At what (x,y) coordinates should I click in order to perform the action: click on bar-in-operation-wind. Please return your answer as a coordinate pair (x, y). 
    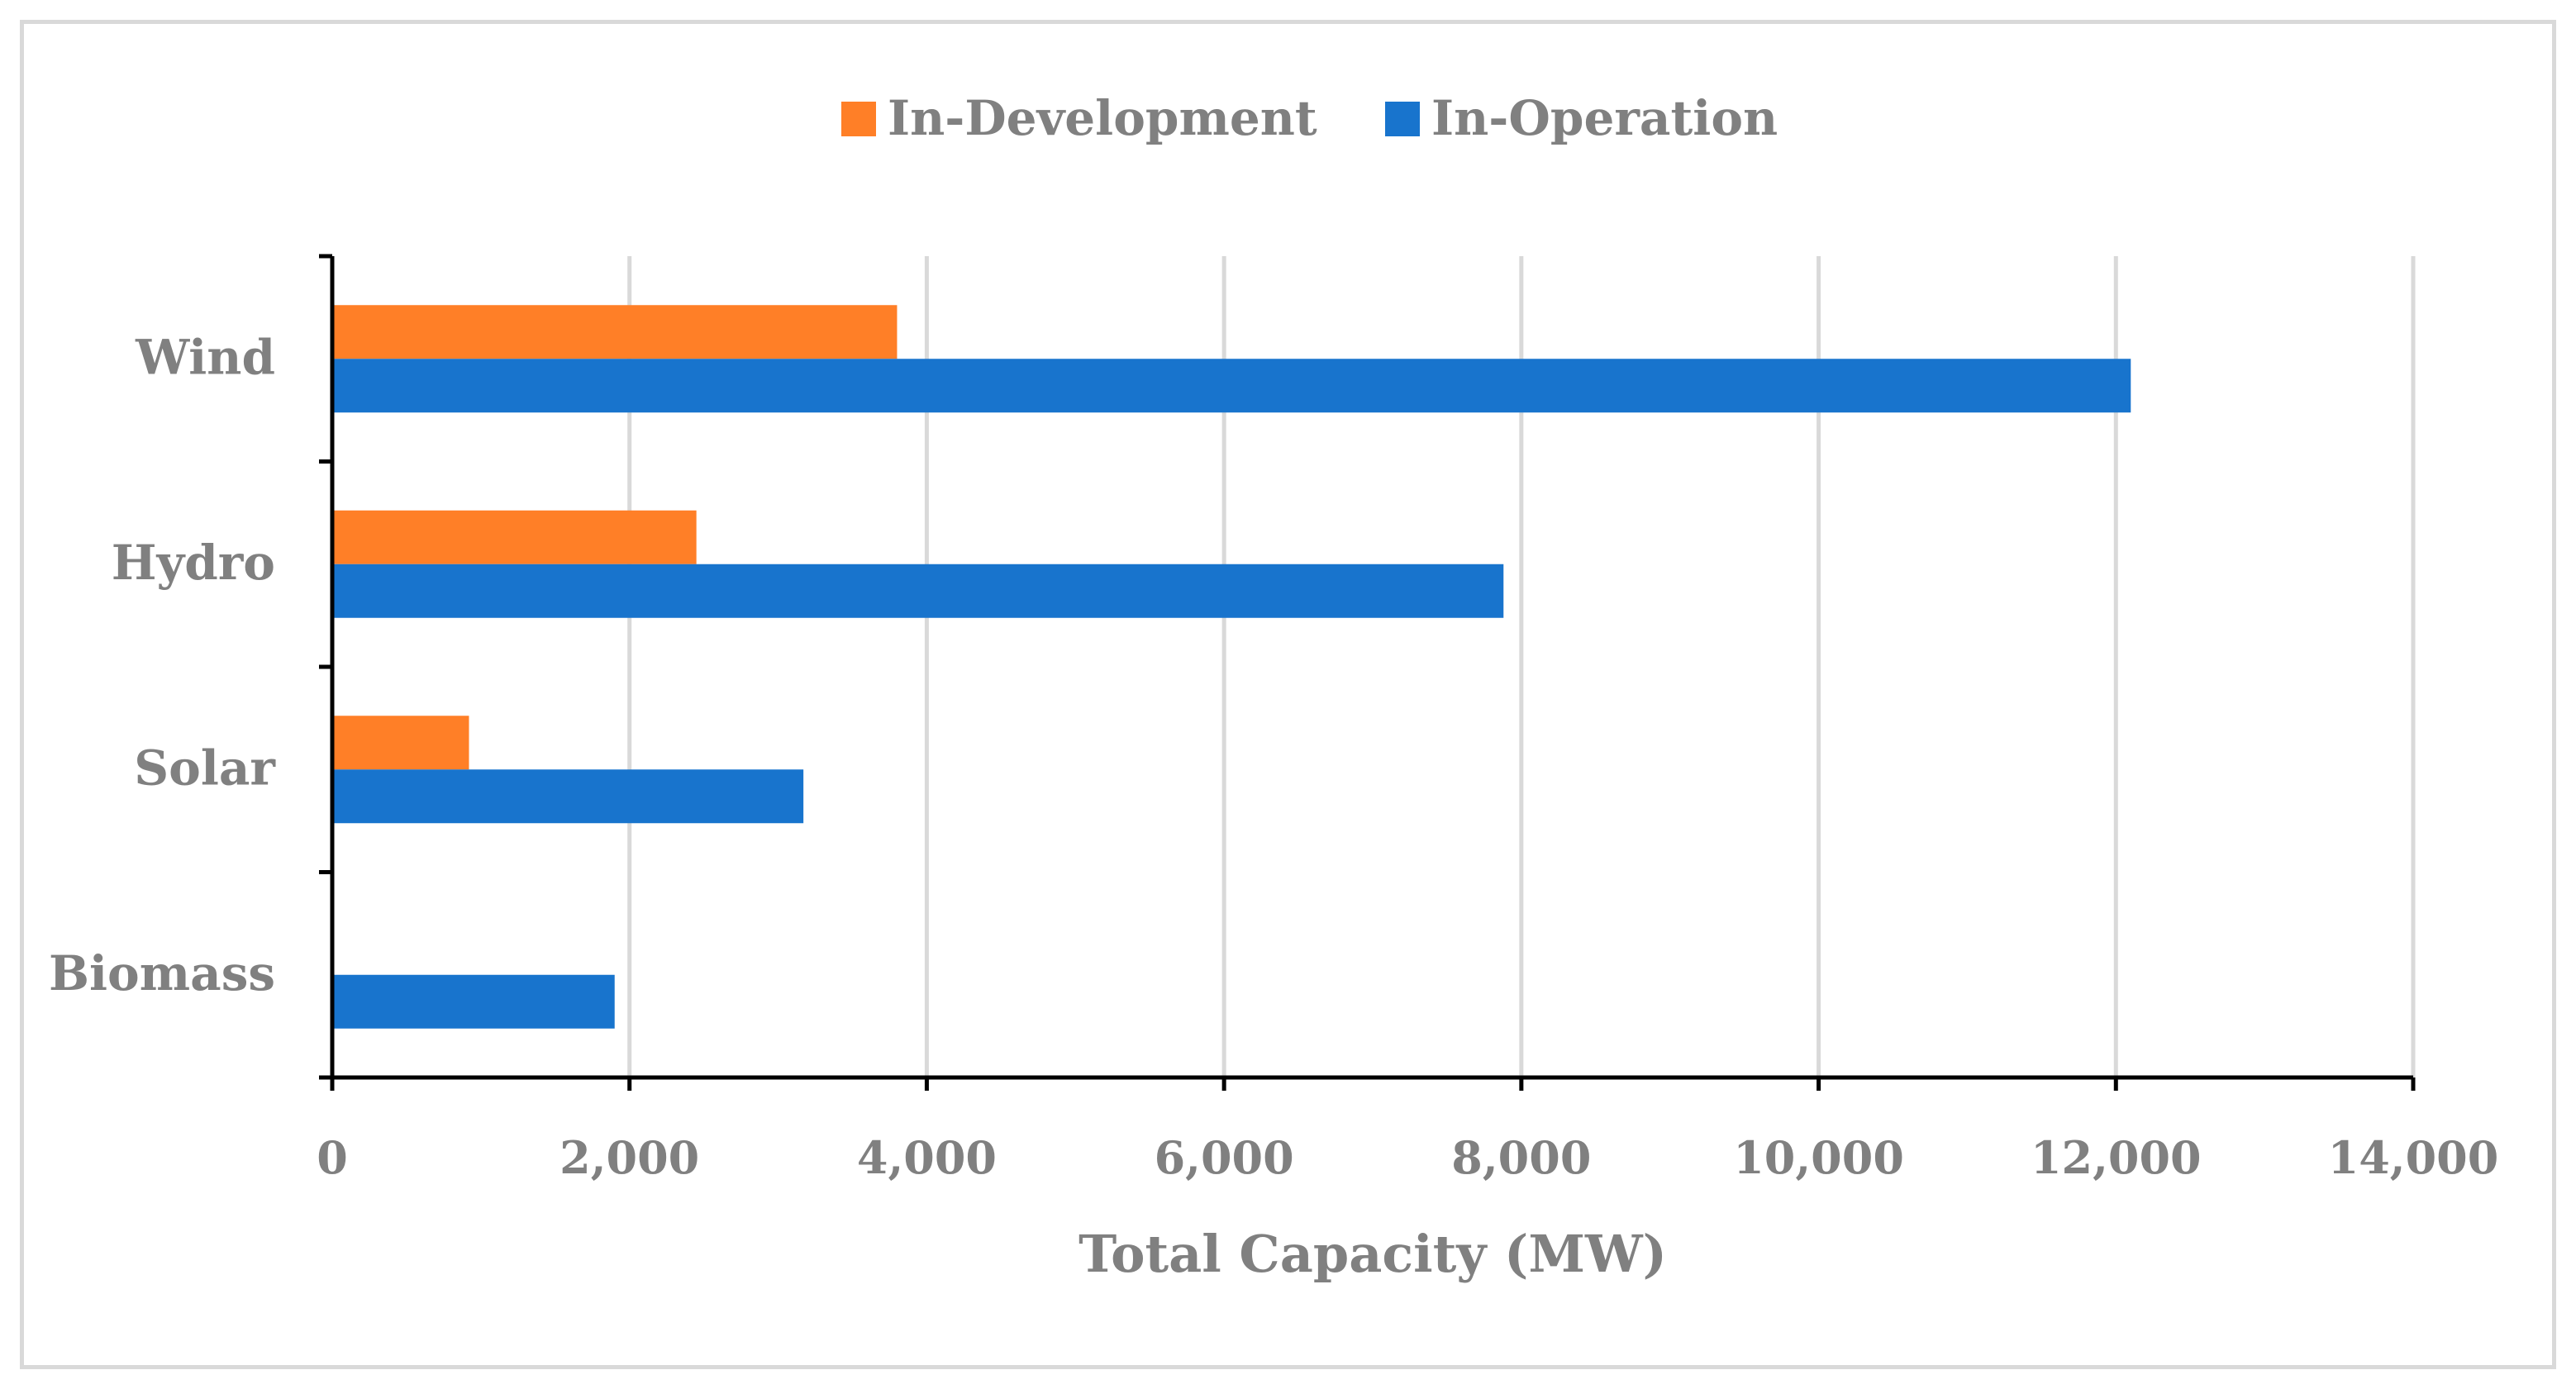
    Looking at the image, I should click on (1232, 386).